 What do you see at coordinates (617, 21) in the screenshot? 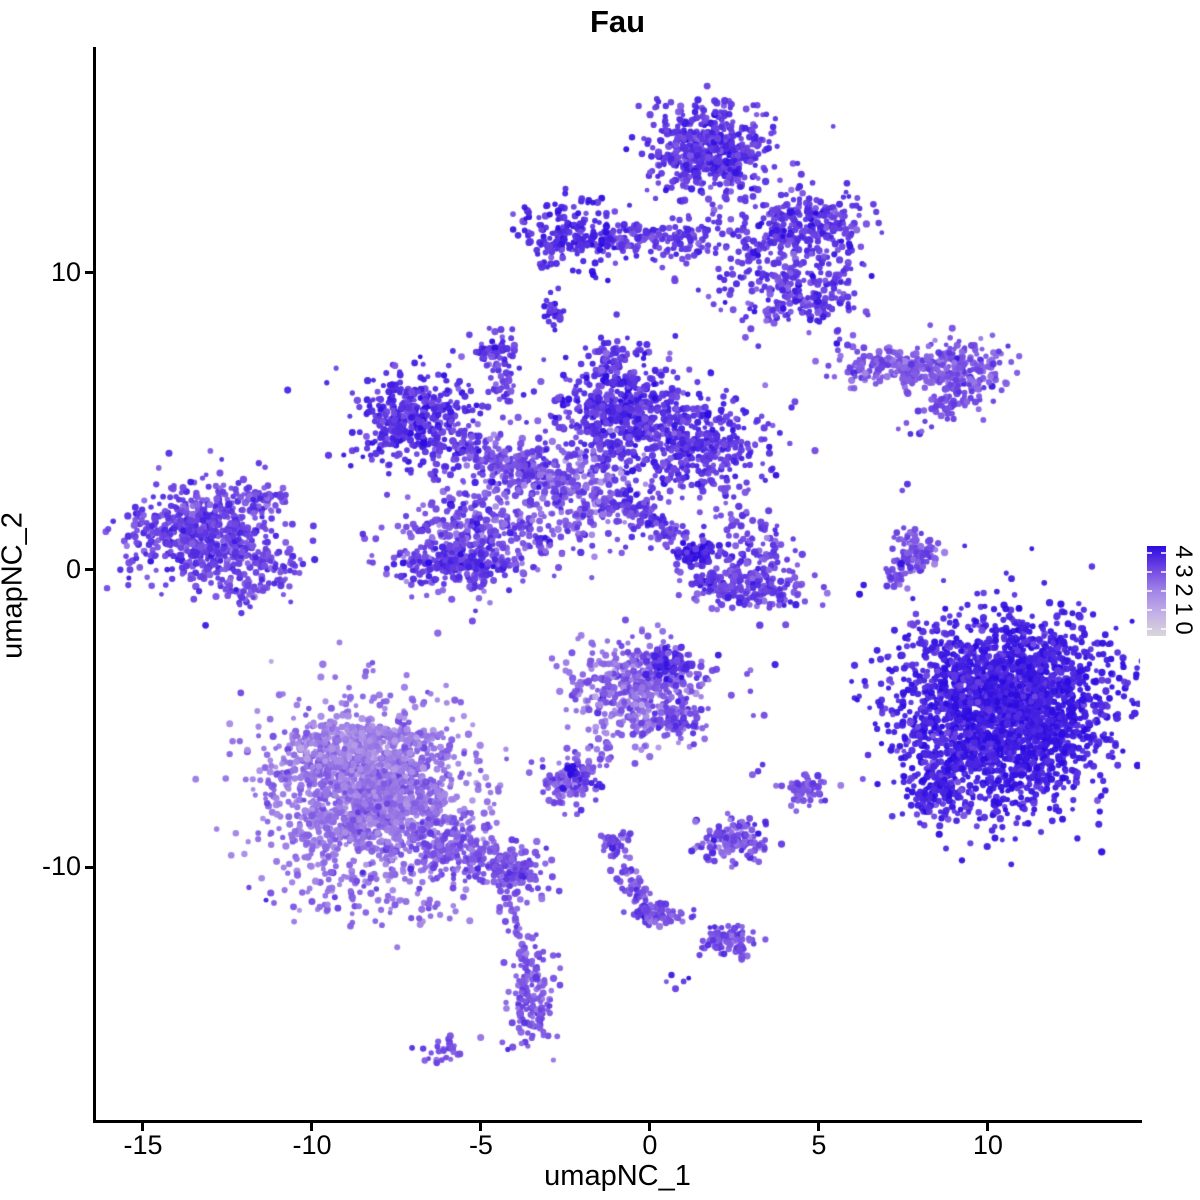
I see `plot-title: Fau` at bounding box center [617, 21].